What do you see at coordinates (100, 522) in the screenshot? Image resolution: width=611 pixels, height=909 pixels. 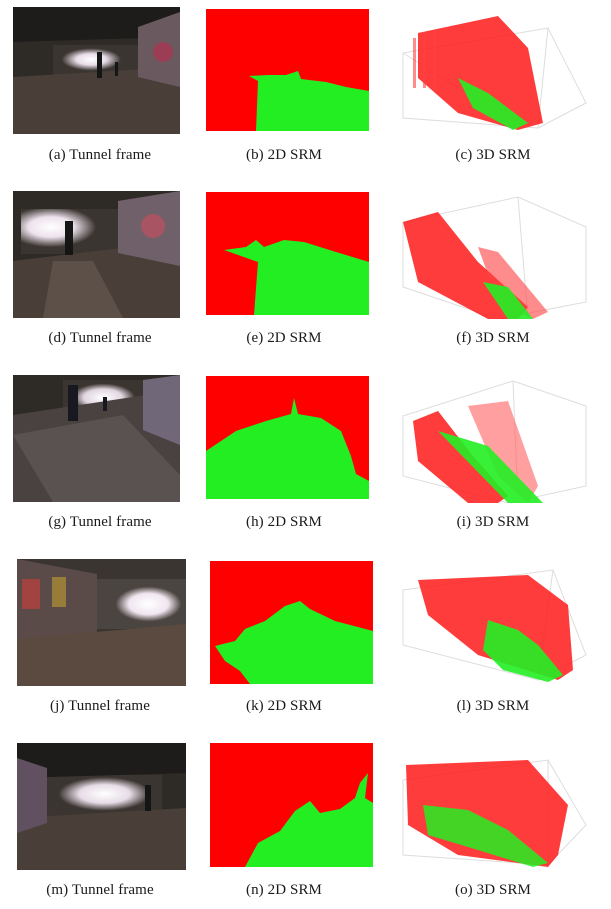 I see `caption: (g) Tunnel frame` at bounding box center [100, 522].